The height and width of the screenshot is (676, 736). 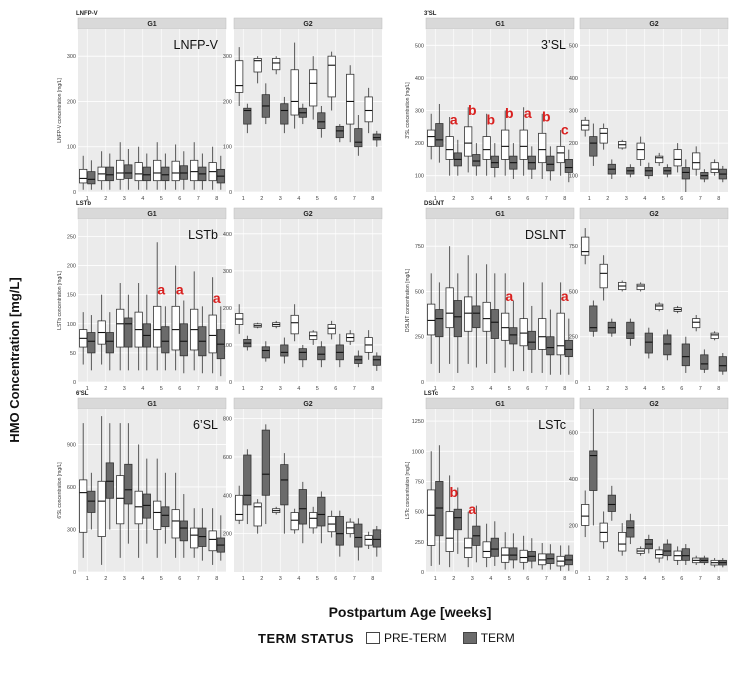 What do you see at coordinates (419, 543) in the screenshot?
I see `y-tick-label: 250` at bounding box center [419, 543].